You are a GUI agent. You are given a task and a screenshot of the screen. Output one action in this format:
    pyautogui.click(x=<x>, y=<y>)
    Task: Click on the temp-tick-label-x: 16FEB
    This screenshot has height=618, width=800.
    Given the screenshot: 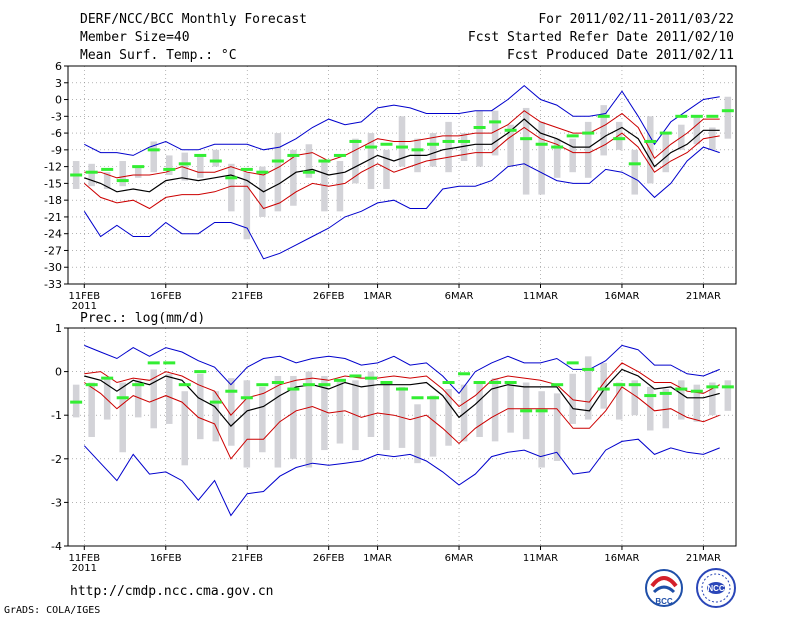 What is the action you would take?
    pyautogui.click(x=166, y=296)
    